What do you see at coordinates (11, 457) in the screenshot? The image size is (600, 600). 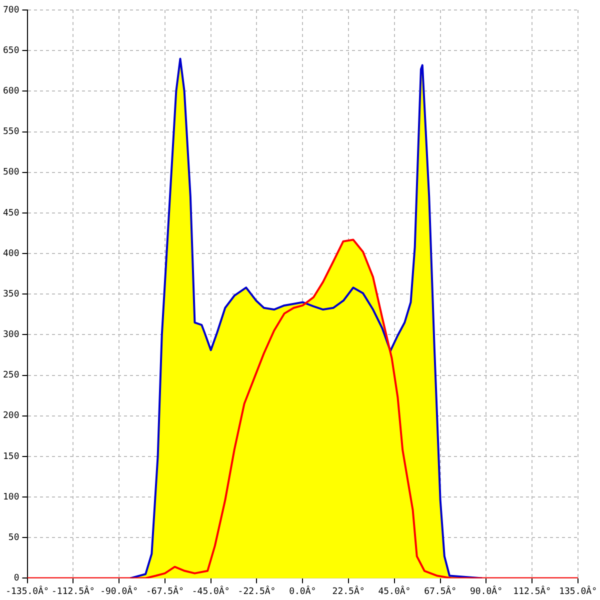 I see `y-tick-label: 150` at bounding box center [11, 457].